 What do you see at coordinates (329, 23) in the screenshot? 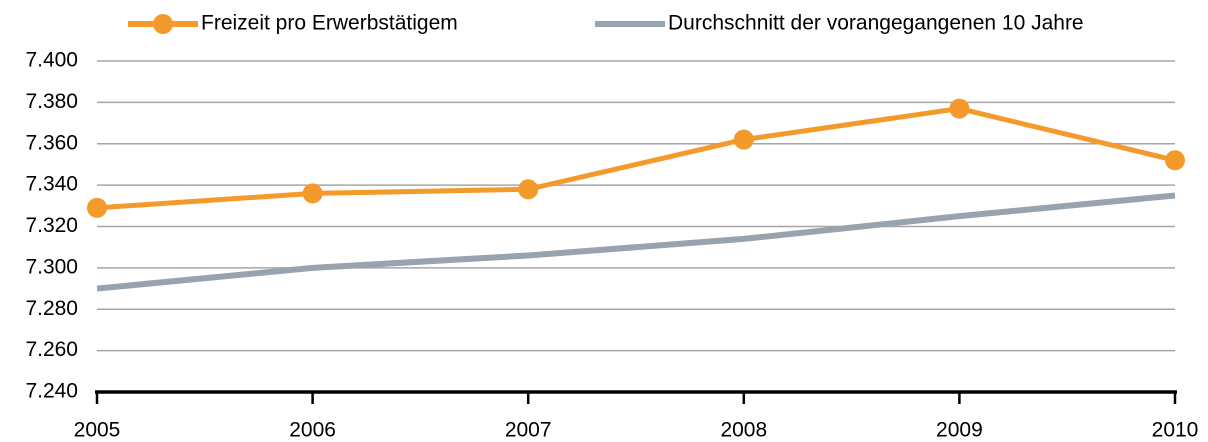
I see `legend-label: Freizeit pro Erwerbstätigem` at bounding box center [329, 23].